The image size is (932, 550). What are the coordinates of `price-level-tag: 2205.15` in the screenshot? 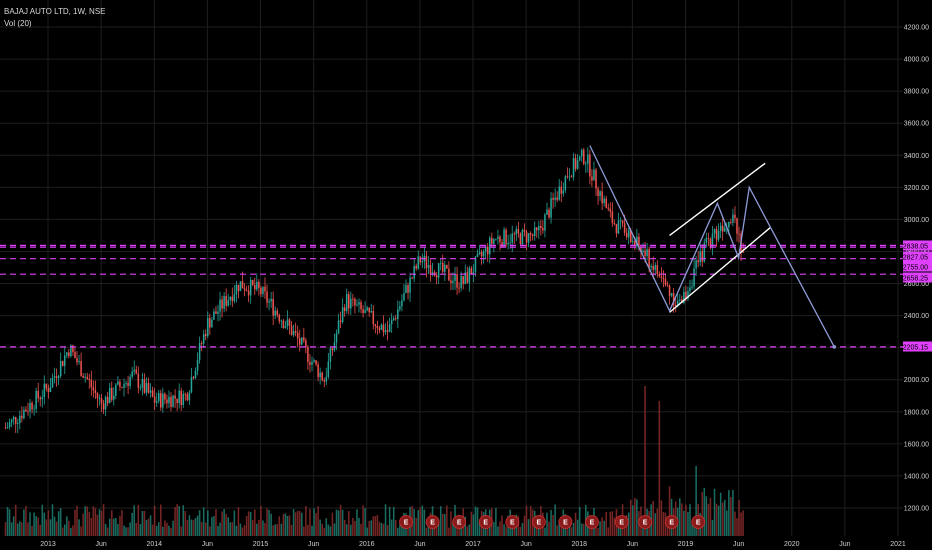 It's located at (917, 346).